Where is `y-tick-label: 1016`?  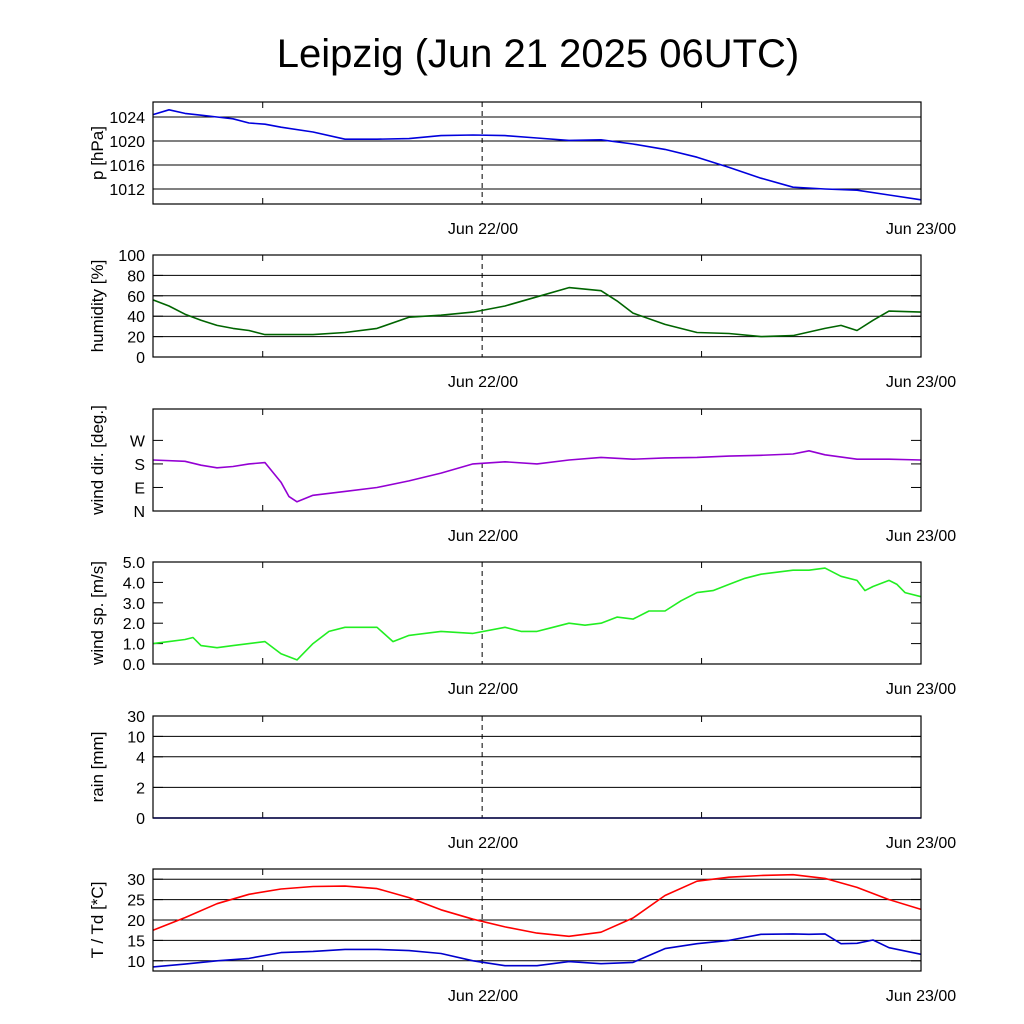
y-tick-label: 1016 is located at coordinates (127, 166).